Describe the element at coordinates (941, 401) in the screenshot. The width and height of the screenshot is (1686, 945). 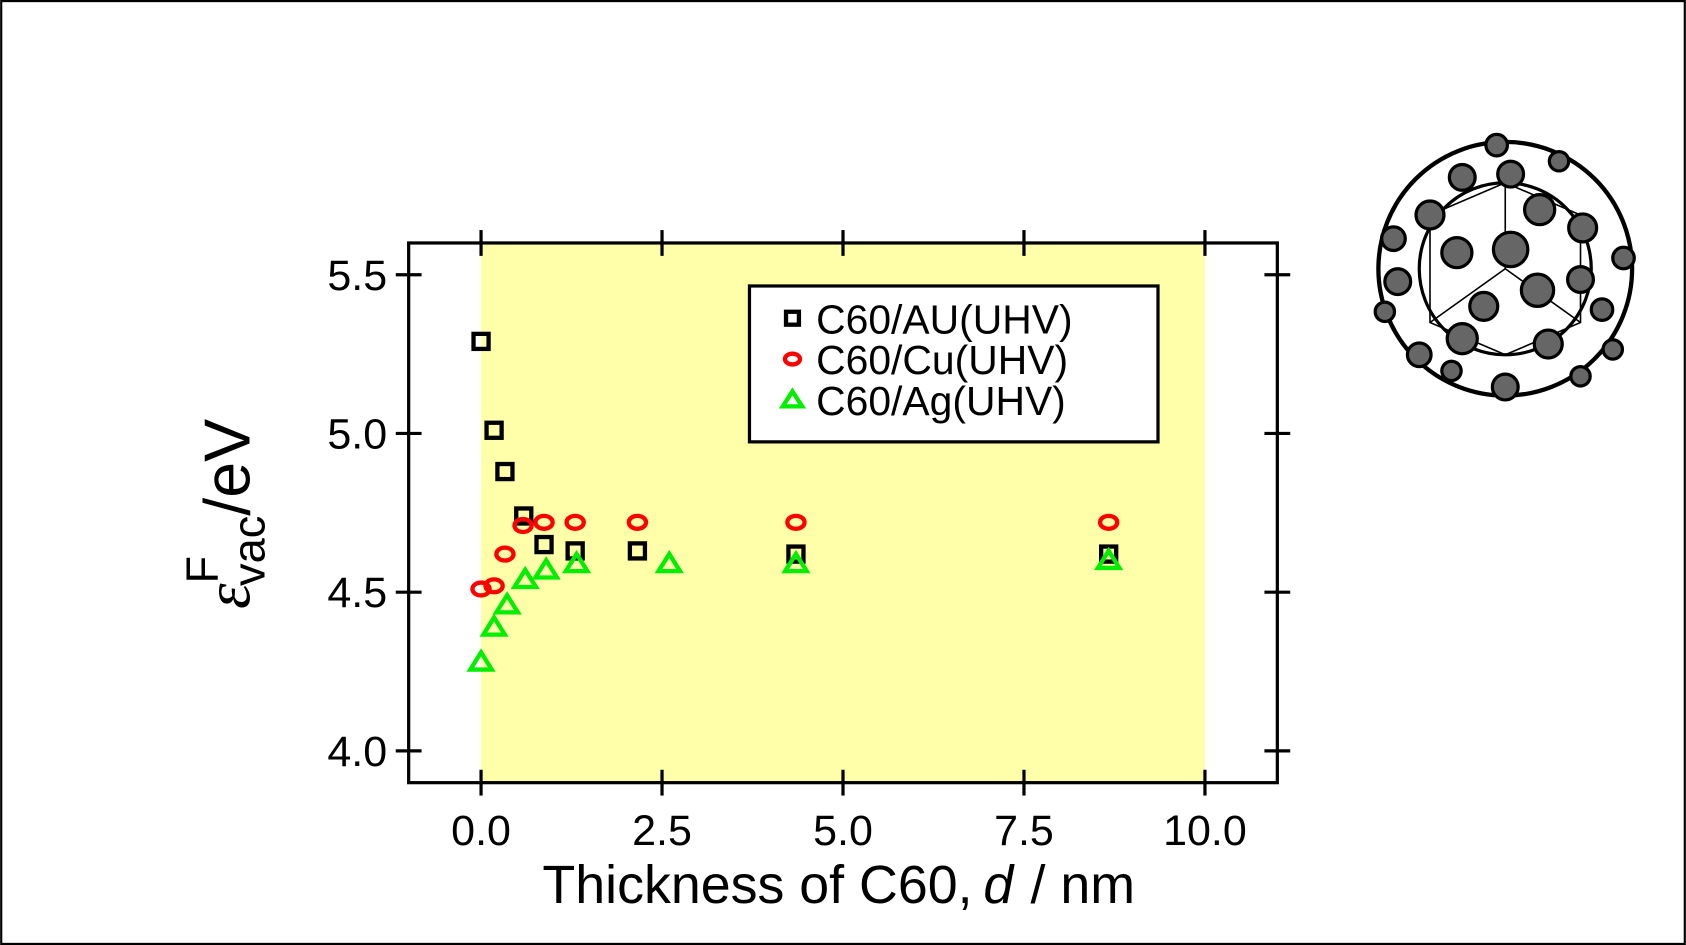
I see `legend-label: C60/Ag(UHV)` at that location.